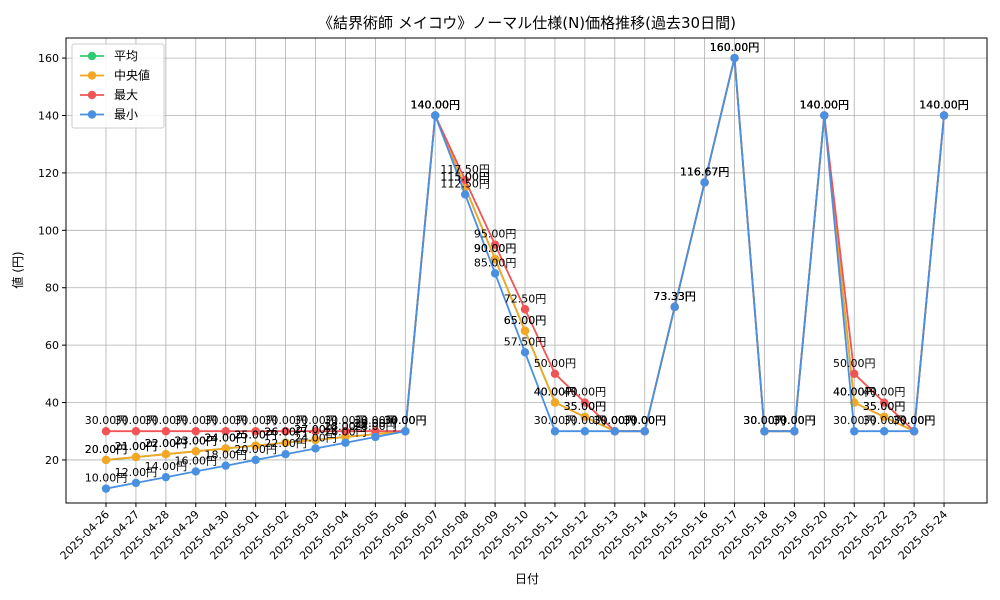  I want to click on data-label: 27.00円, so click(315, 429).